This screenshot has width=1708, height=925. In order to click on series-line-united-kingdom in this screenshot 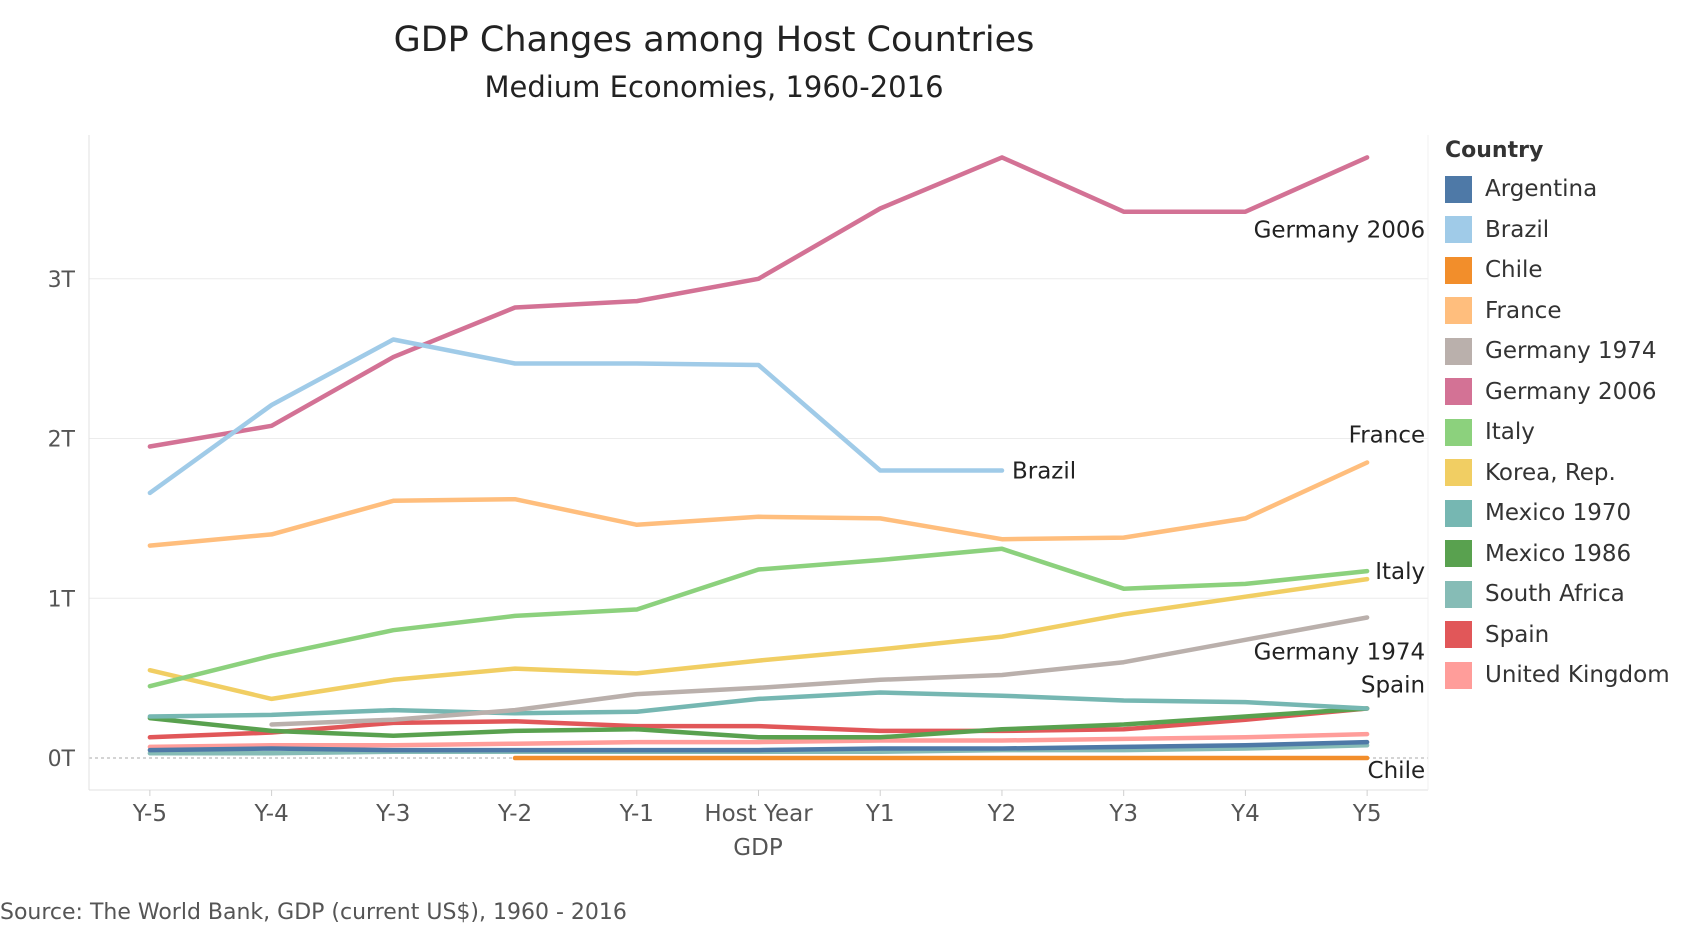, I will do `click(758, 740)`.